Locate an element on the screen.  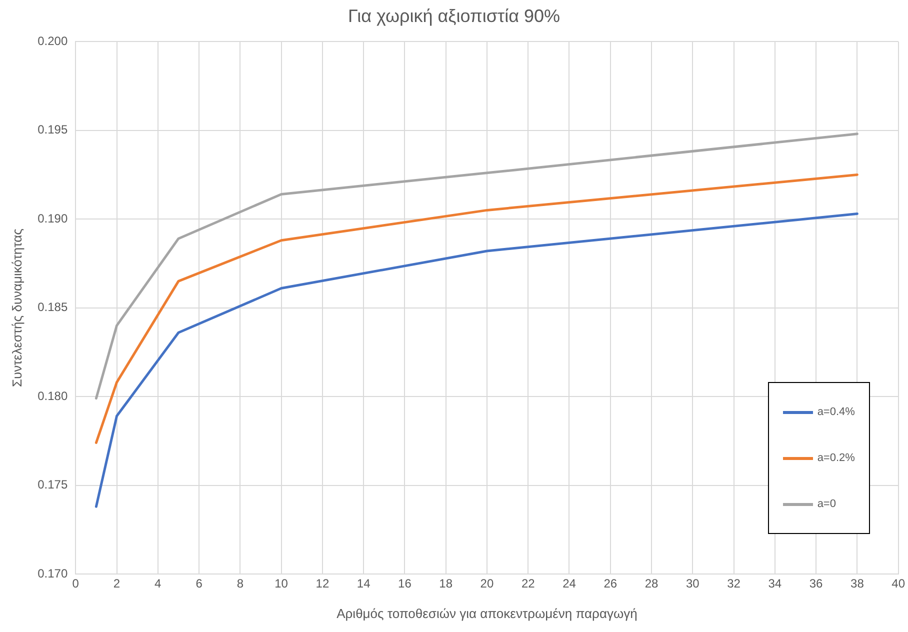
y-axis-title: Συντελεστής δυναμικότητας is located at coordinates (16, 307).